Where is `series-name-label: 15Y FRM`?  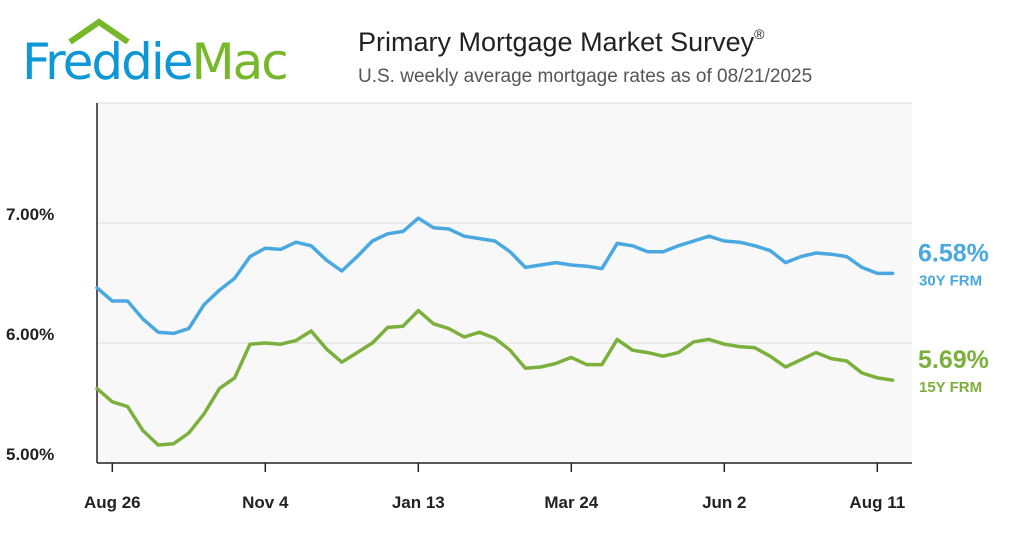 series-name-label: 15Y FRM is located at coordinates (950, 387).